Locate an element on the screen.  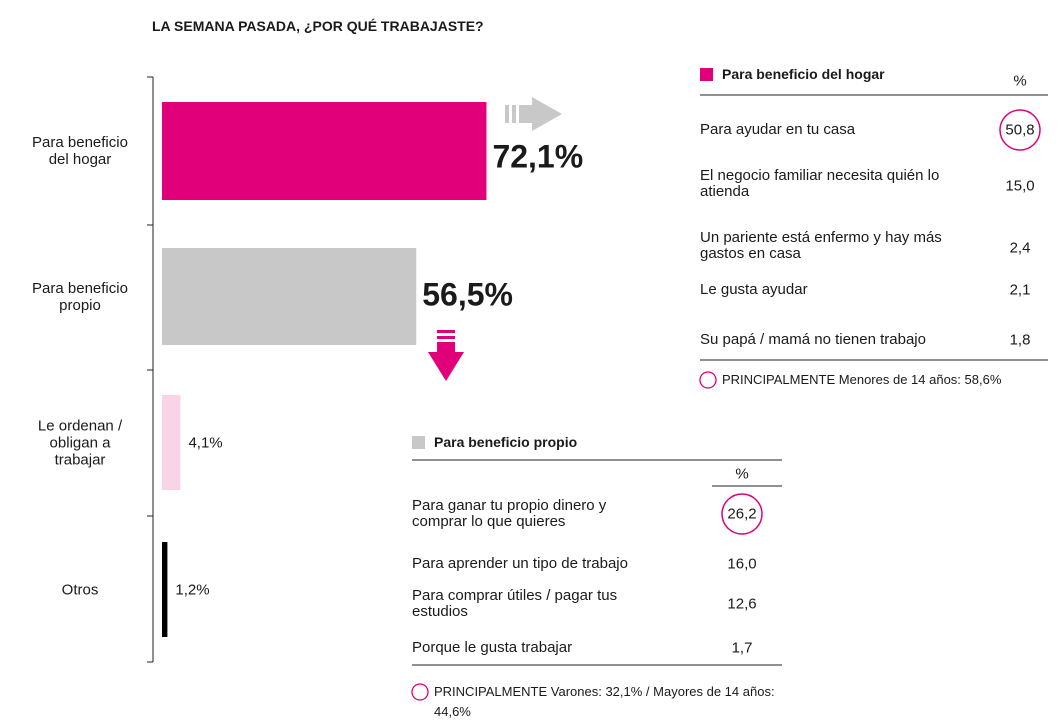
value-label: 56,5% is located at coordinates (467, 294).